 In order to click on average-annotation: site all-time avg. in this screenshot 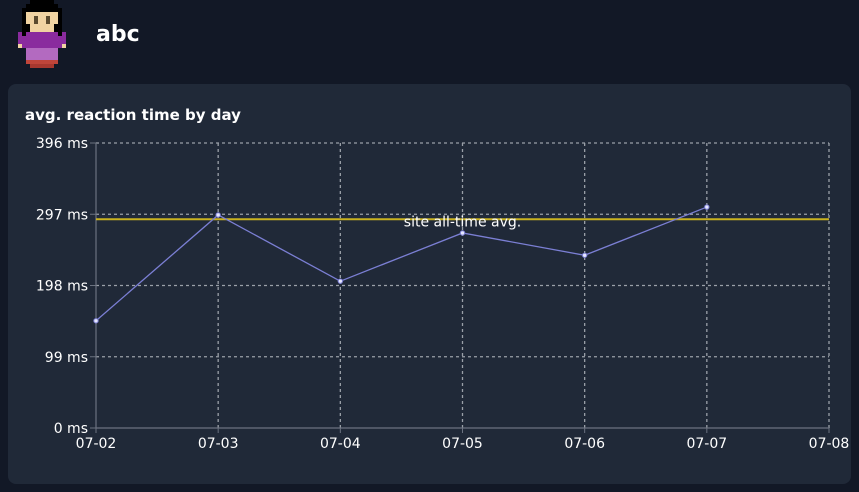, I will do `click(462, 222)`.